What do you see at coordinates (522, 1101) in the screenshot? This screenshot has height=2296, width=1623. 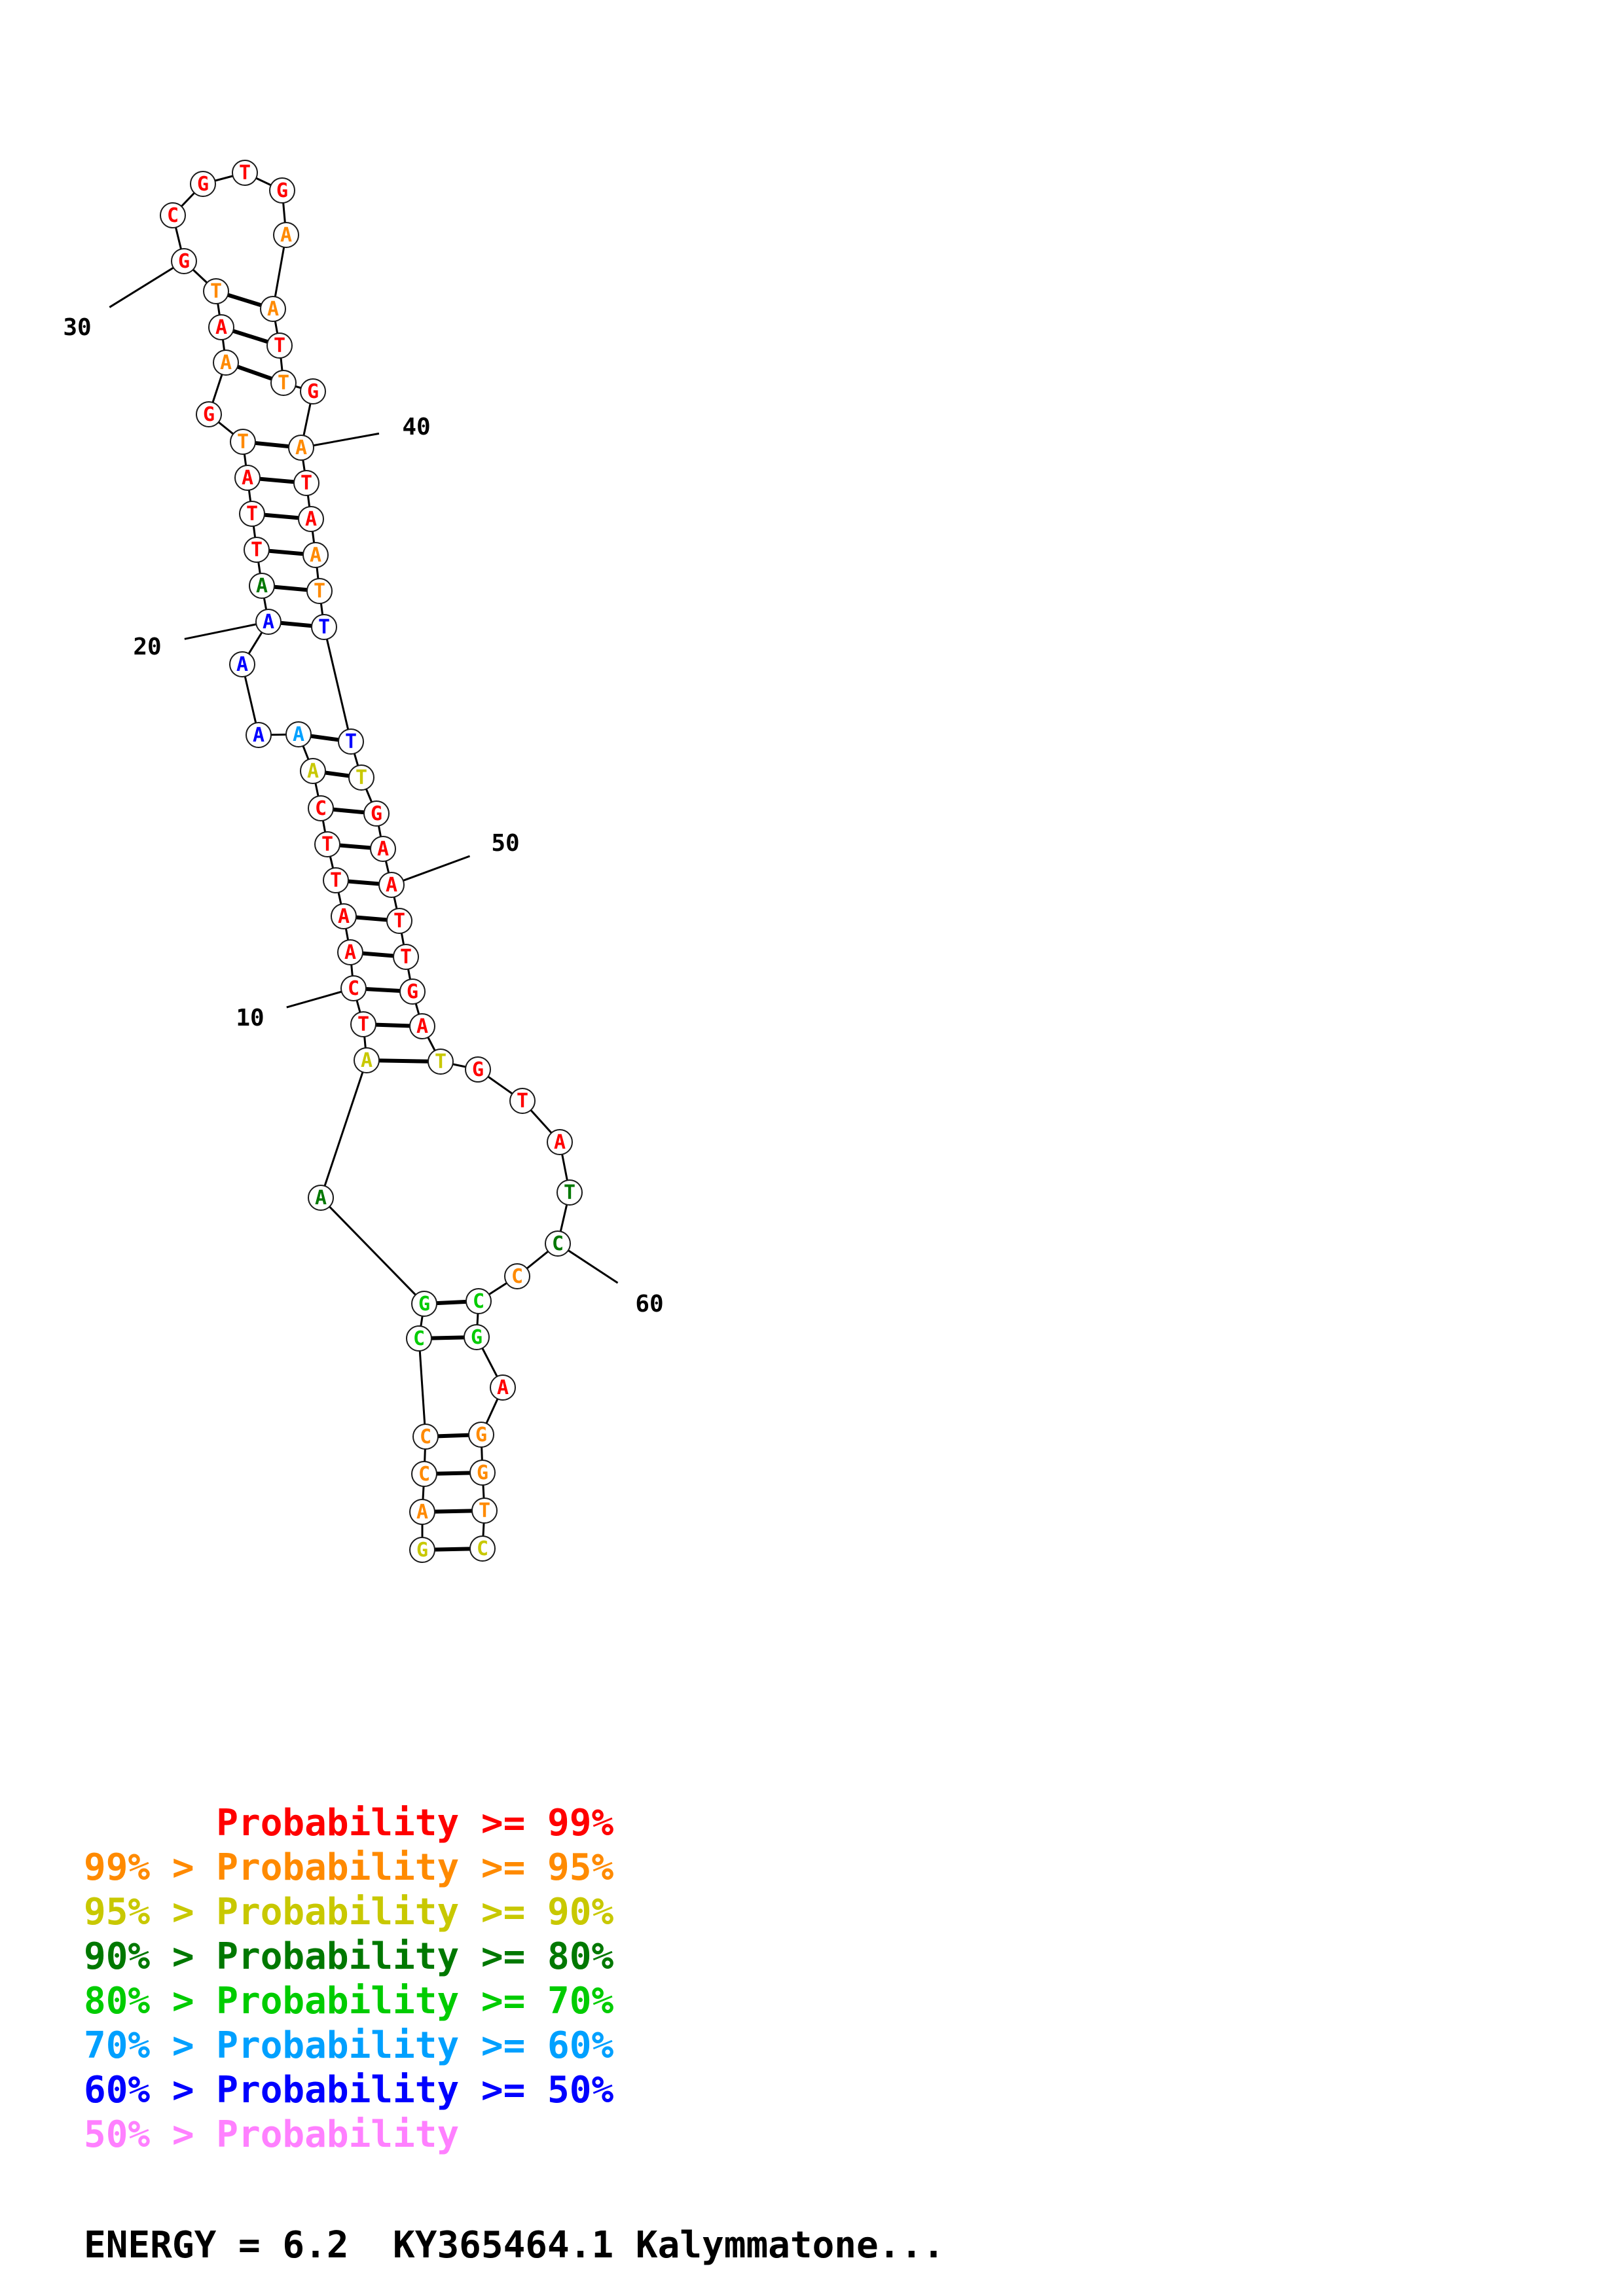 I see `nucleotide-base-57-T: T` at bounding box center [522, 1101].